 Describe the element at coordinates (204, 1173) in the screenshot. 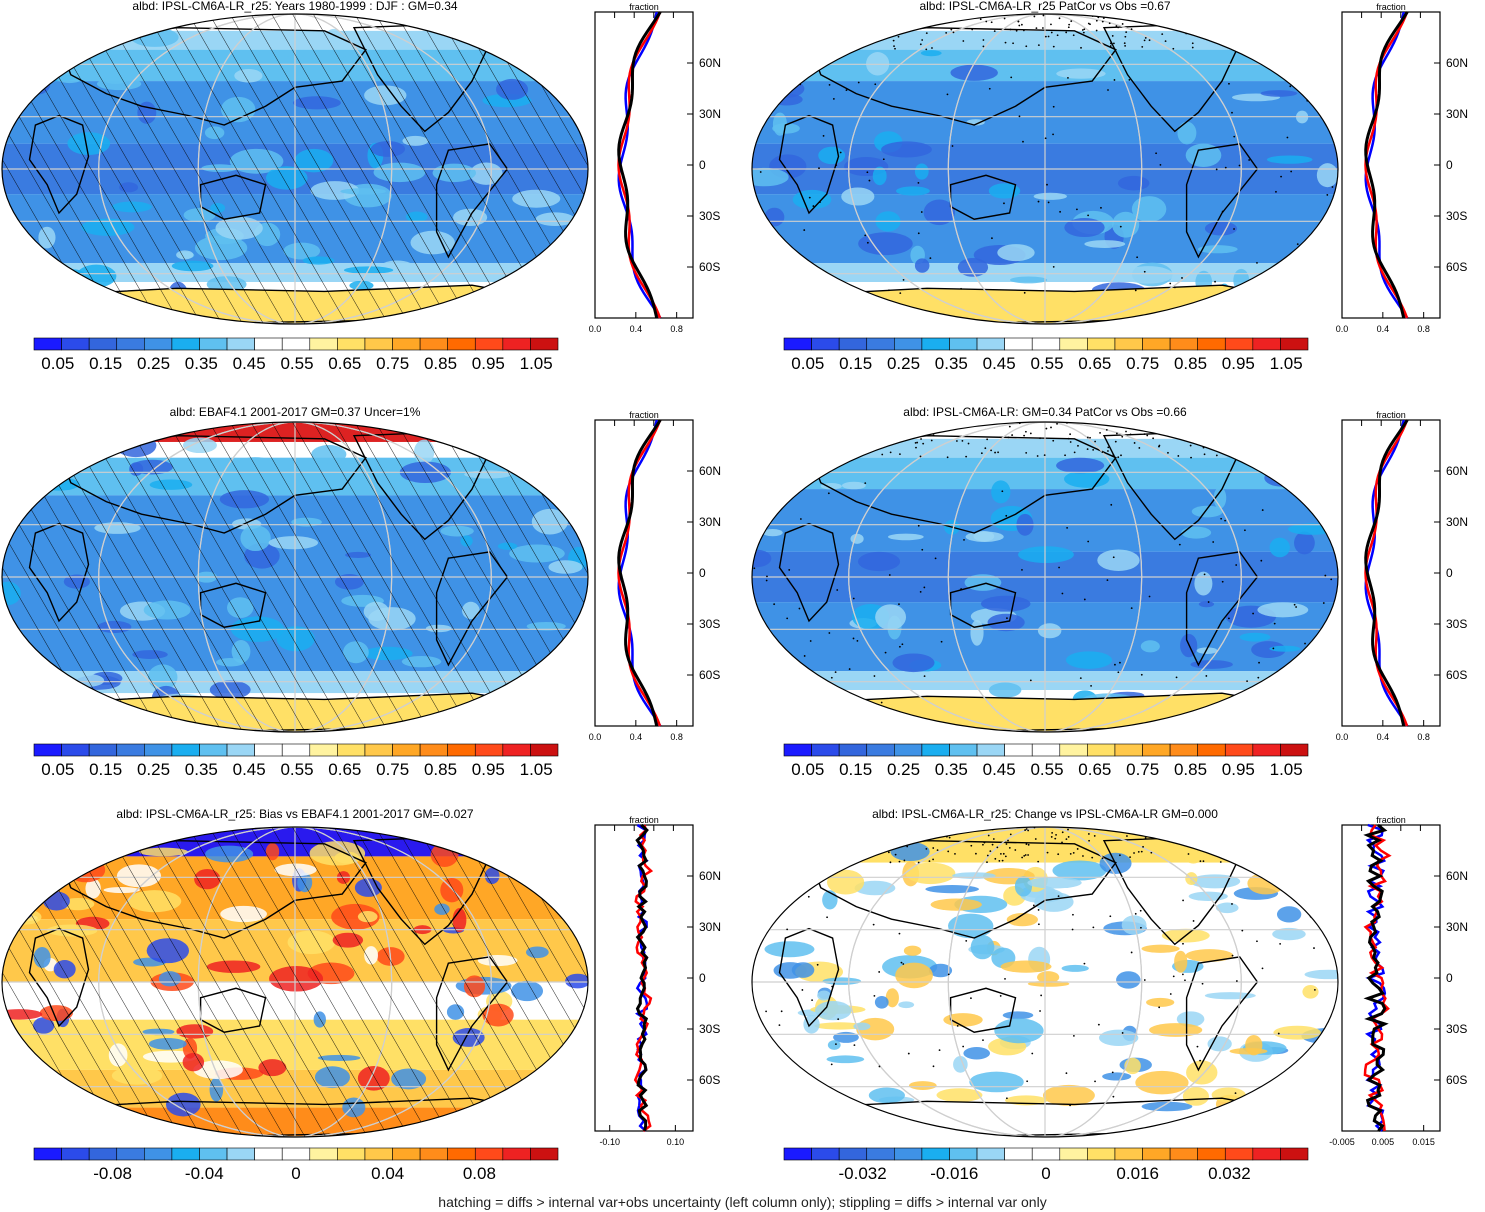

I see `colorbar-label: -0.04` at that location.